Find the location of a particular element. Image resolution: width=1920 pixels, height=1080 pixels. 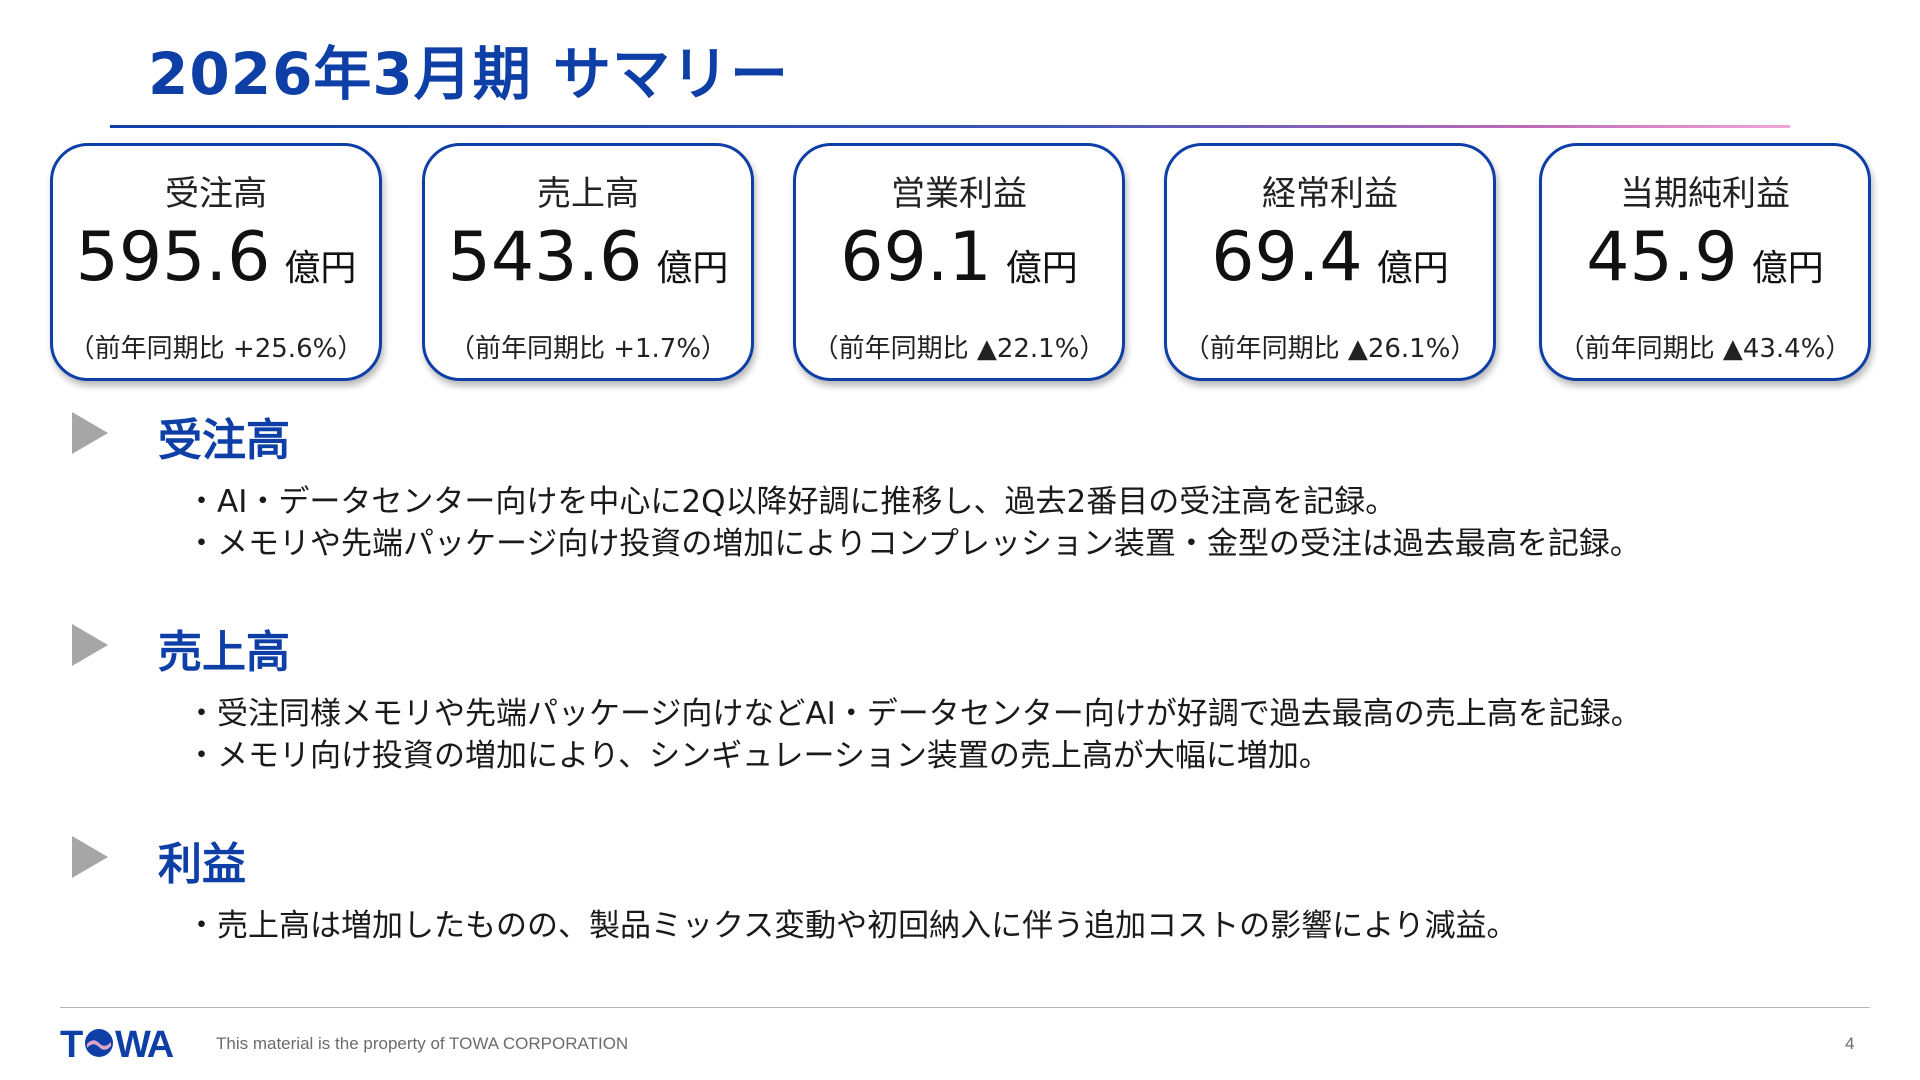

kpi-card-sales: 売上高 543.6 億円 （前年同期比 +1.7%） is located at coordinates (588, 262).